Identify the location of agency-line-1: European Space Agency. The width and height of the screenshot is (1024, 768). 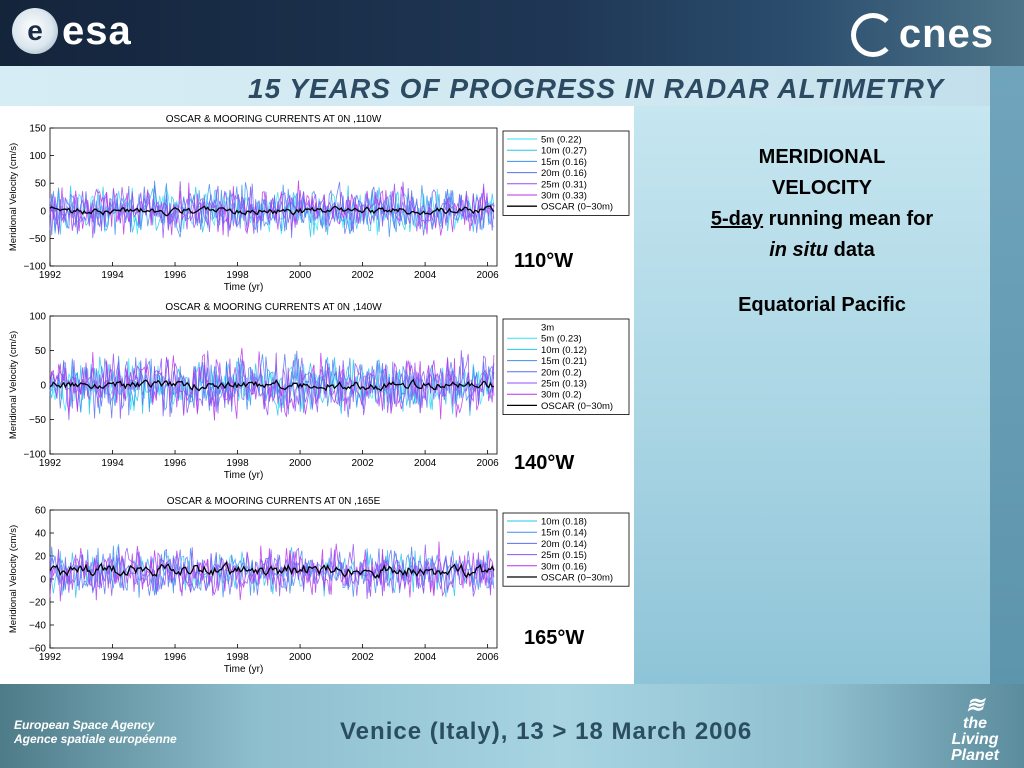
(84, 725).